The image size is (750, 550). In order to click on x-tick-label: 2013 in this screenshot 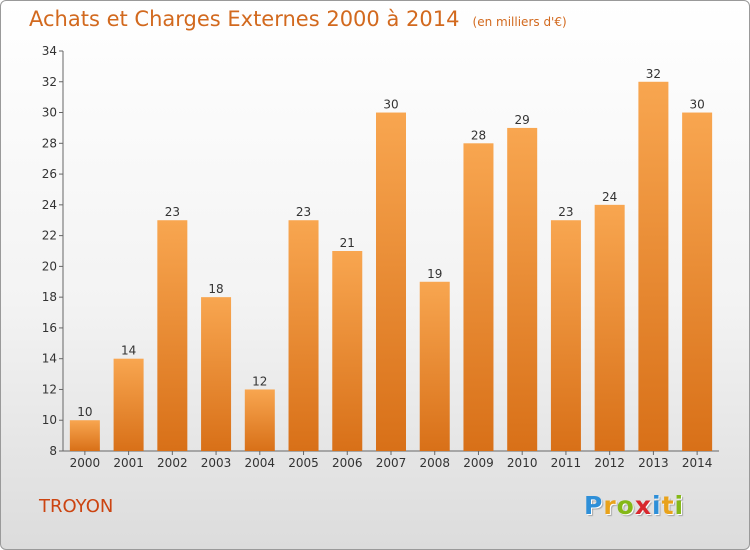, I will do `click(653, 463)`.